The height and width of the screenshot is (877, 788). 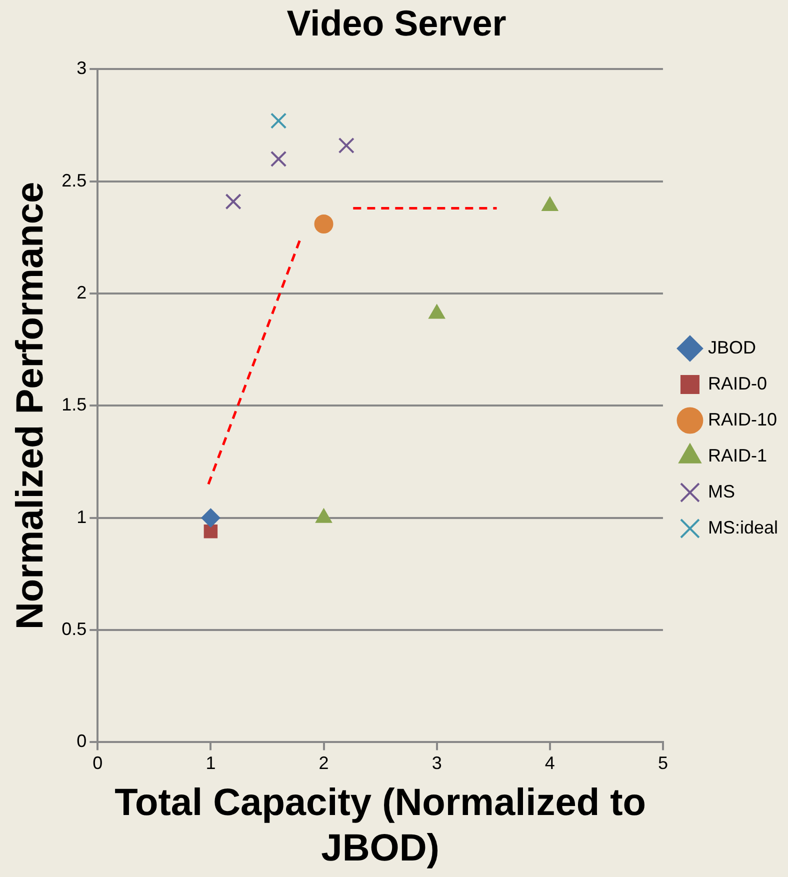 What do you see at coordinates (81, 741) in the screenshot?
I see `y-tick-label: 0` at bounding box center [81, 741].